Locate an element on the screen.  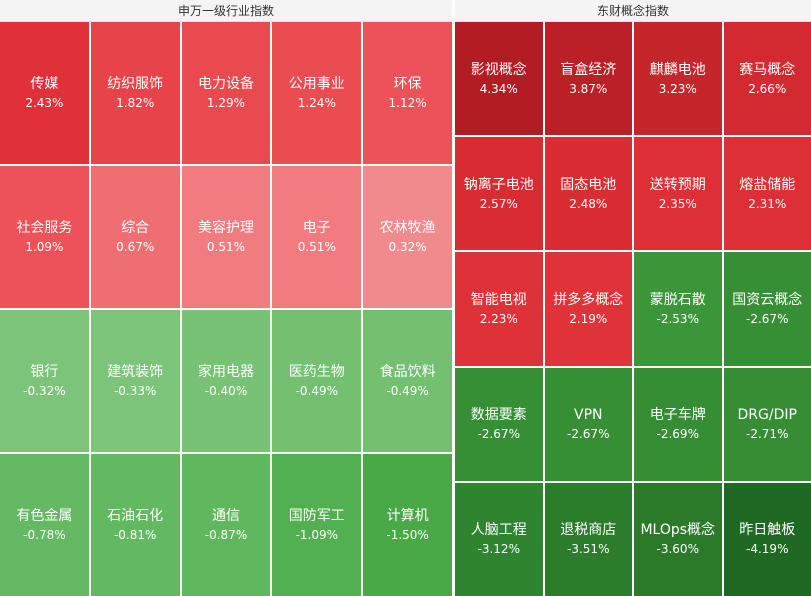
heatmap-tile: 人脑工程 -3.12% is located at coordinates (499, 539).